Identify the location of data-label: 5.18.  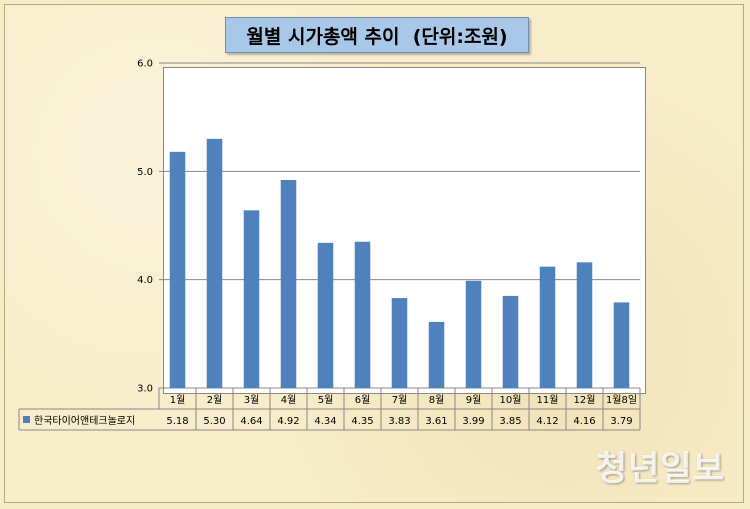
(177, 421).